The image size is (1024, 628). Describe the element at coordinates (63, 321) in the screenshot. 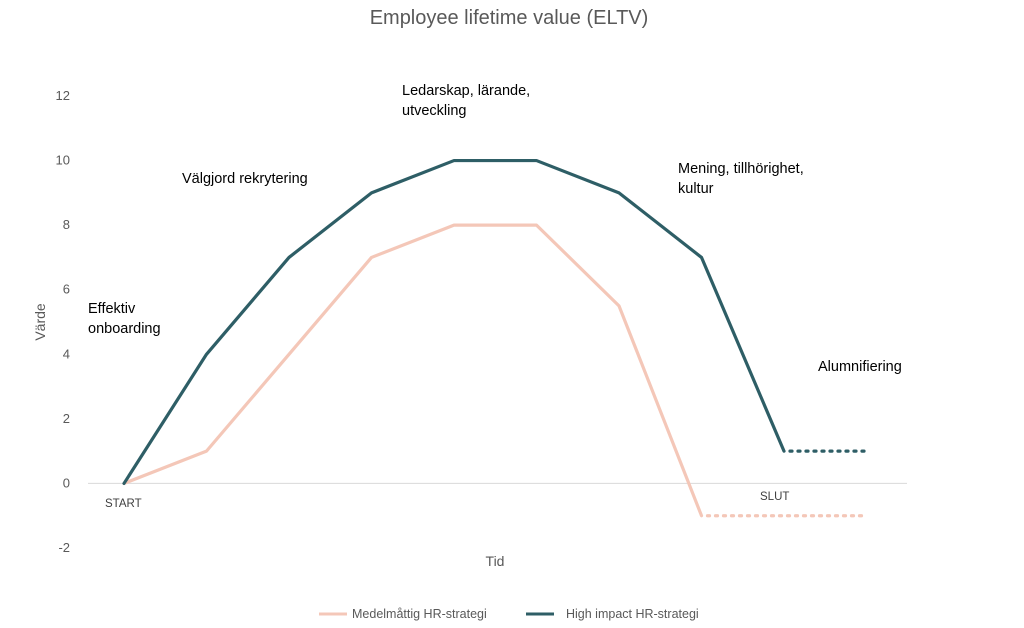

I see `y-tick-labels: -2 0 2 4 6 8 10 12` at that location.